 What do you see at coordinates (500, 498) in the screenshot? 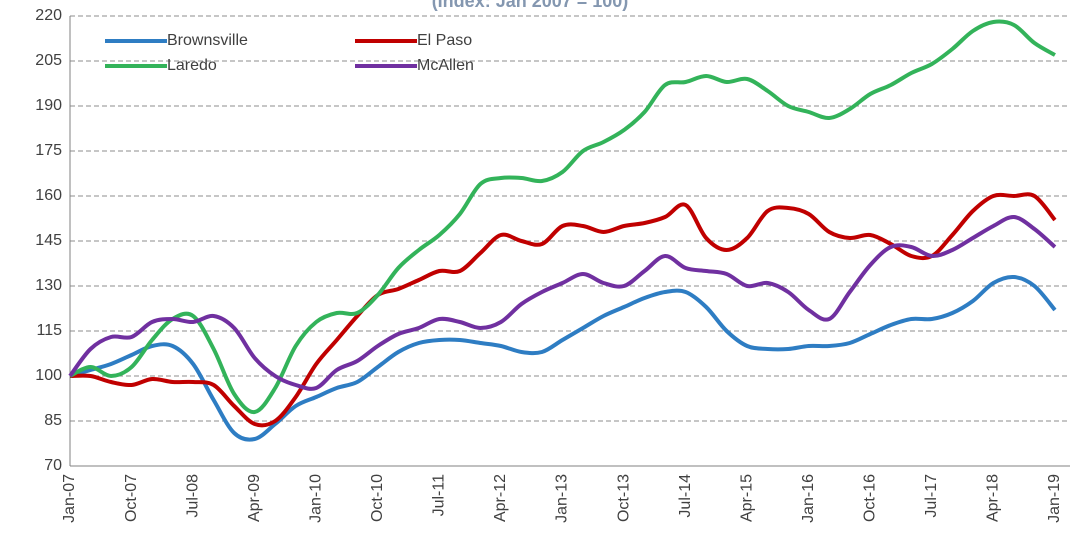
I see `x-tick-label: Apr-12` at bounding box center [500, 498].